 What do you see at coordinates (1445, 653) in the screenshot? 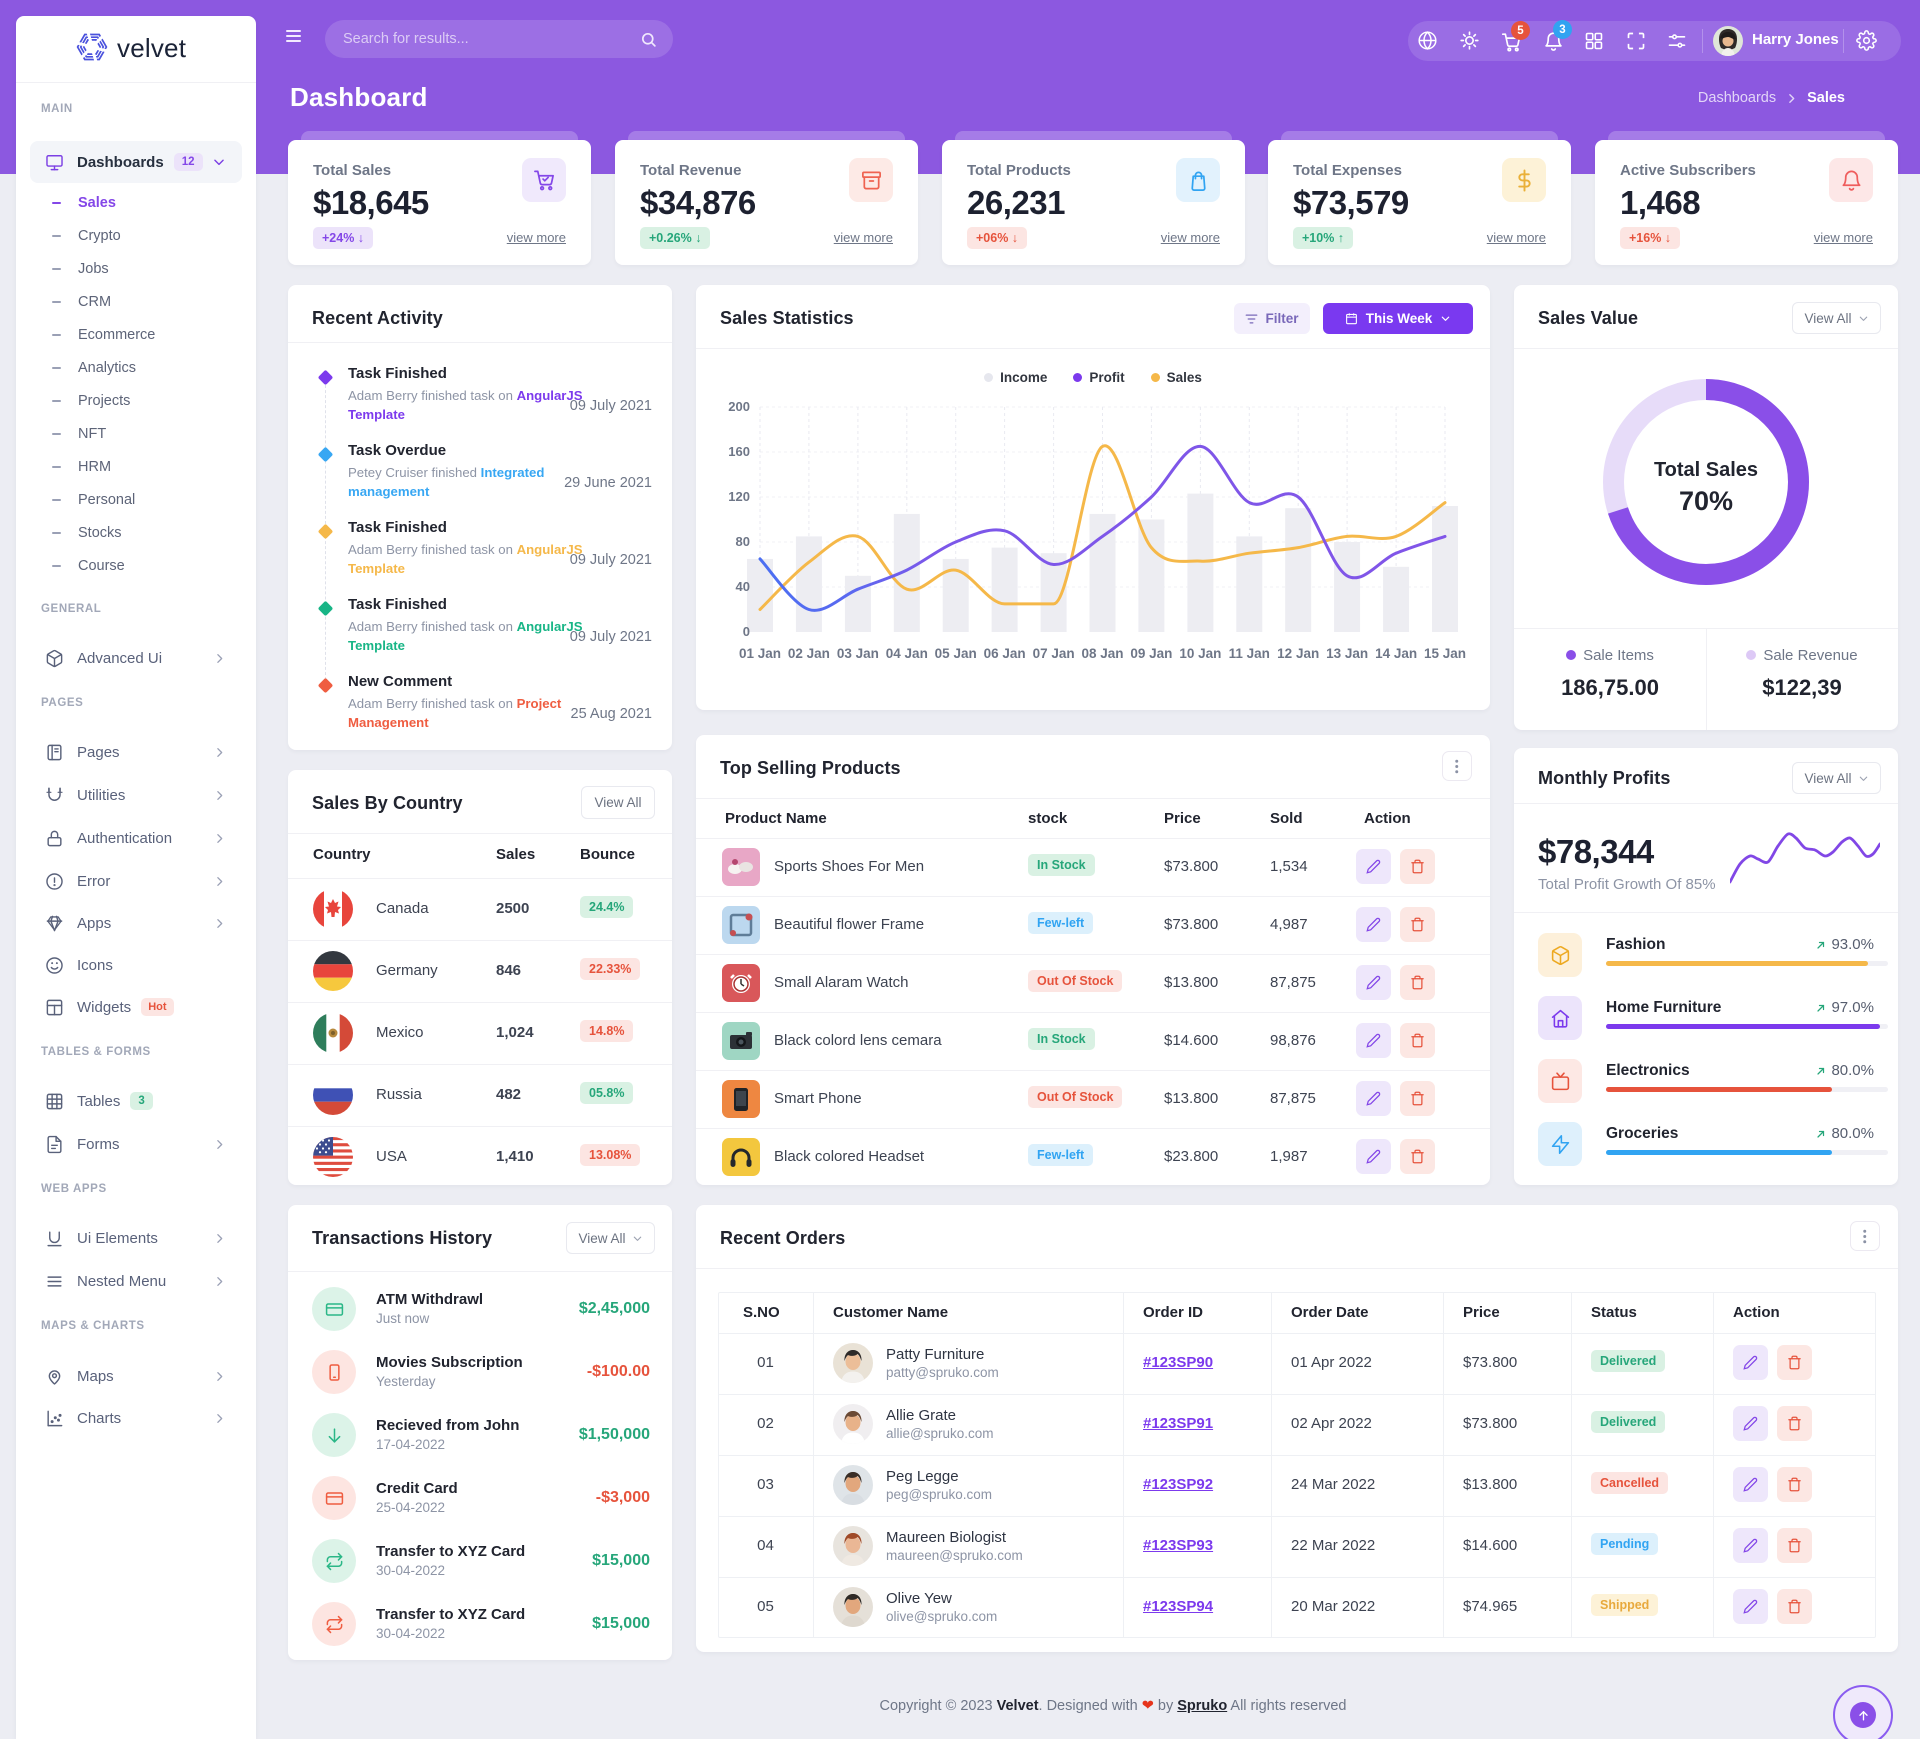
I see `svg-text: 15 Jan` at bounding box center [1445, 653].